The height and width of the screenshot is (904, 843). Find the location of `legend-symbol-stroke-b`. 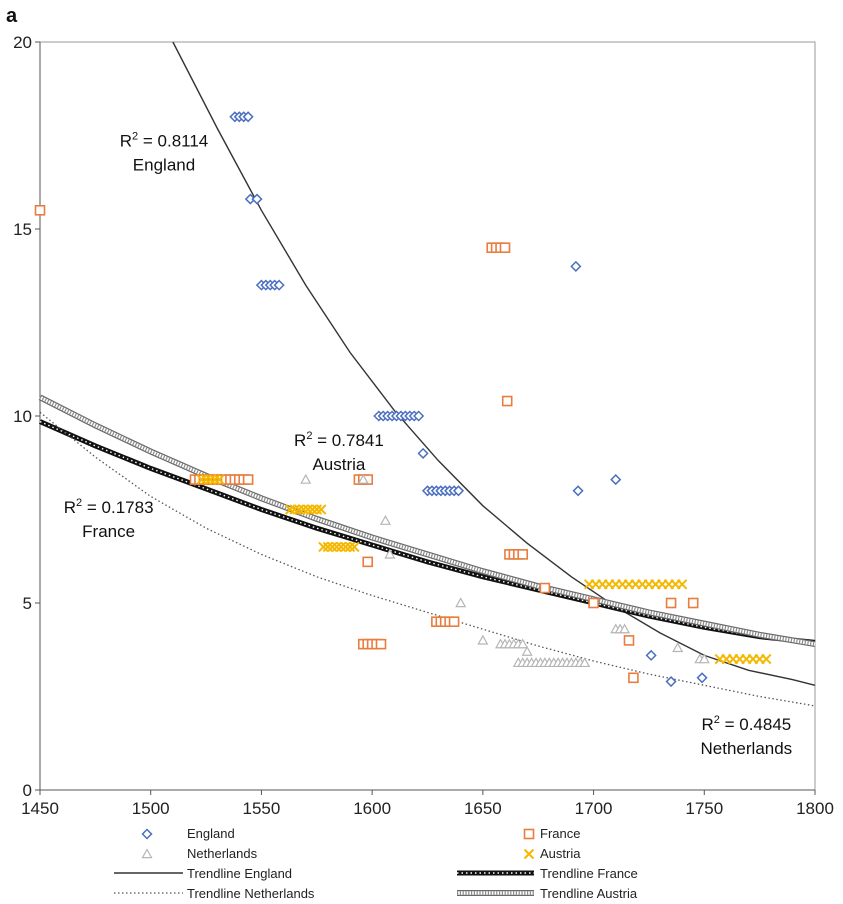

legend-symbol-stroke-b is located at coordinates (529, 854).